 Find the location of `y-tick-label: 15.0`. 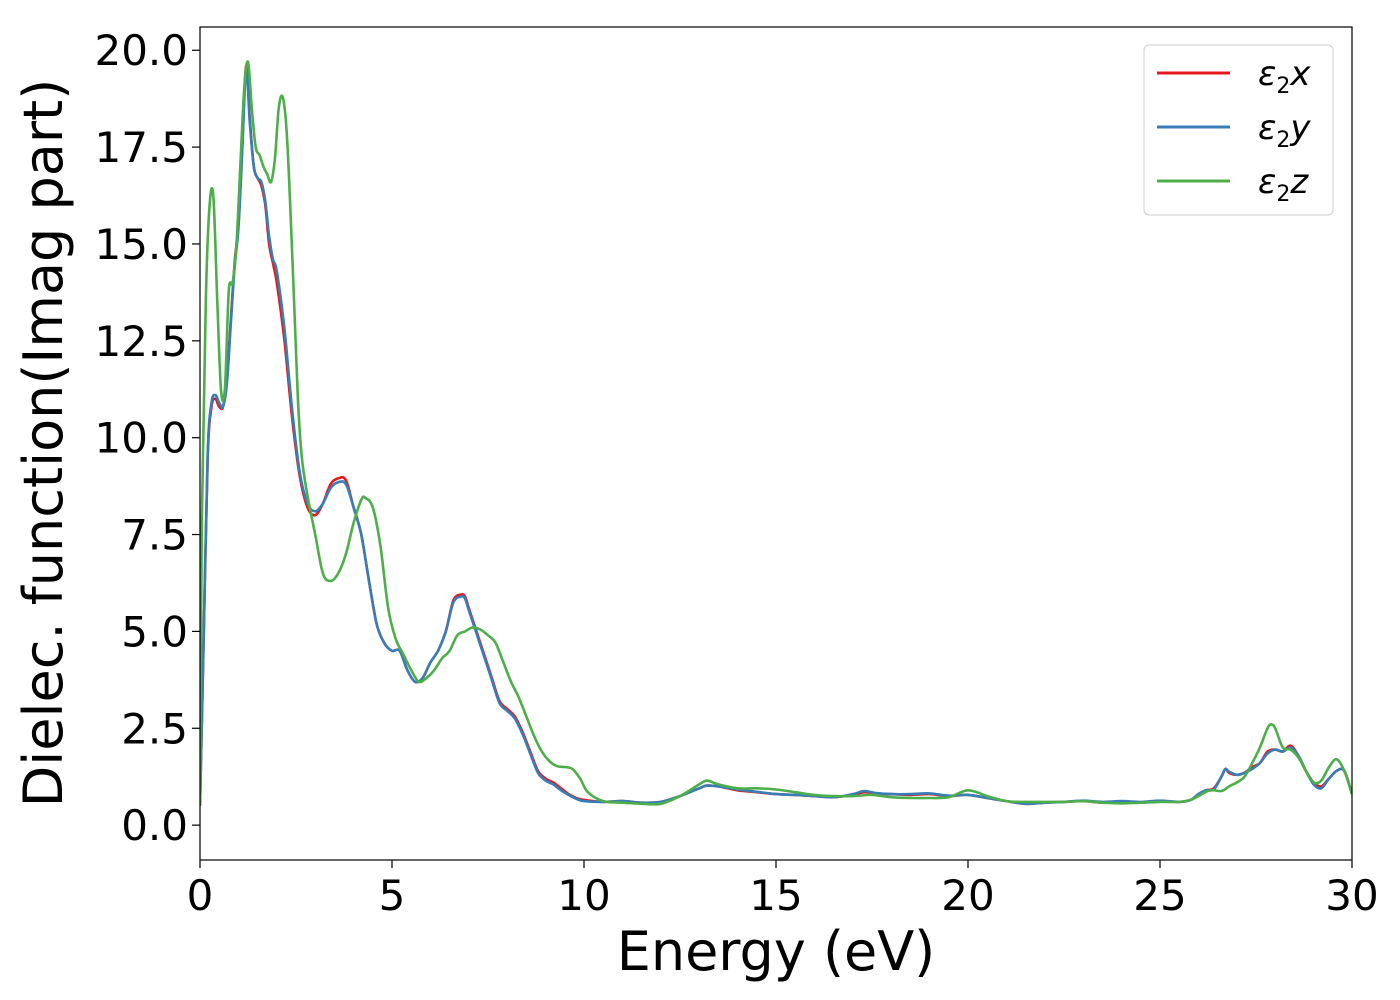

y-tick-label: 15.0 is located at coordinates (141, 244).